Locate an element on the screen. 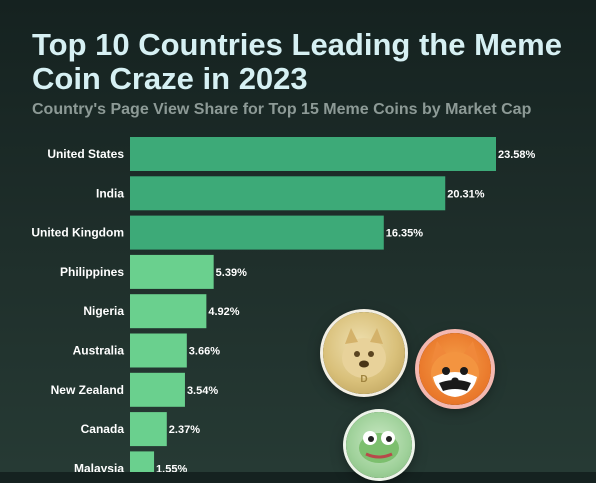 Image resolution: width=596 pixels, height=483 pixels. bar-philippines is located at coordinates (172, 271).